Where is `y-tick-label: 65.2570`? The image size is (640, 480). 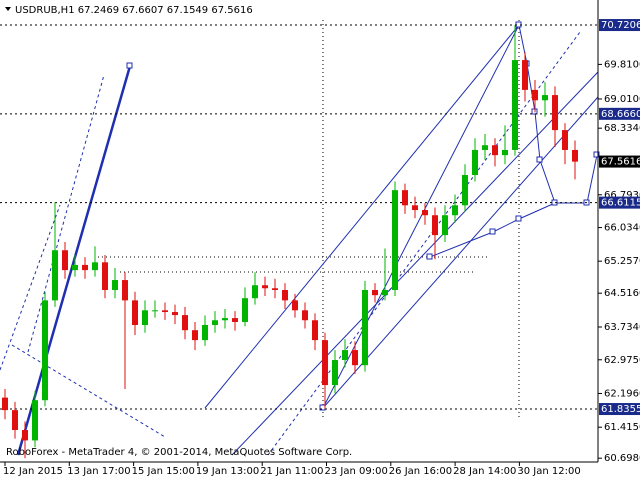 y-tick-label: 65.2570 is located at coordinates (622, 261).